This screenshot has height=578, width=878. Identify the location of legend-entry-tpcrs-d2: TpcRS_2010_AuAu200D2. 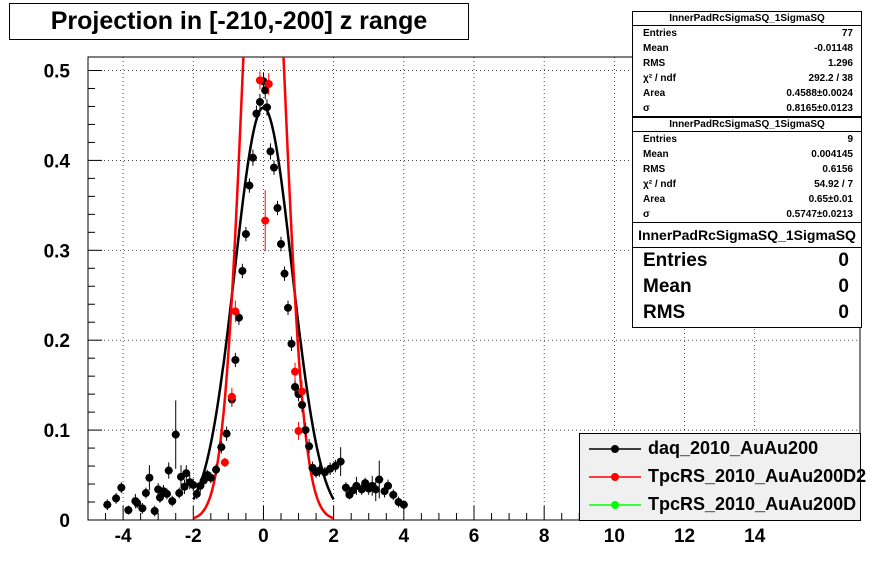
(723, 478).